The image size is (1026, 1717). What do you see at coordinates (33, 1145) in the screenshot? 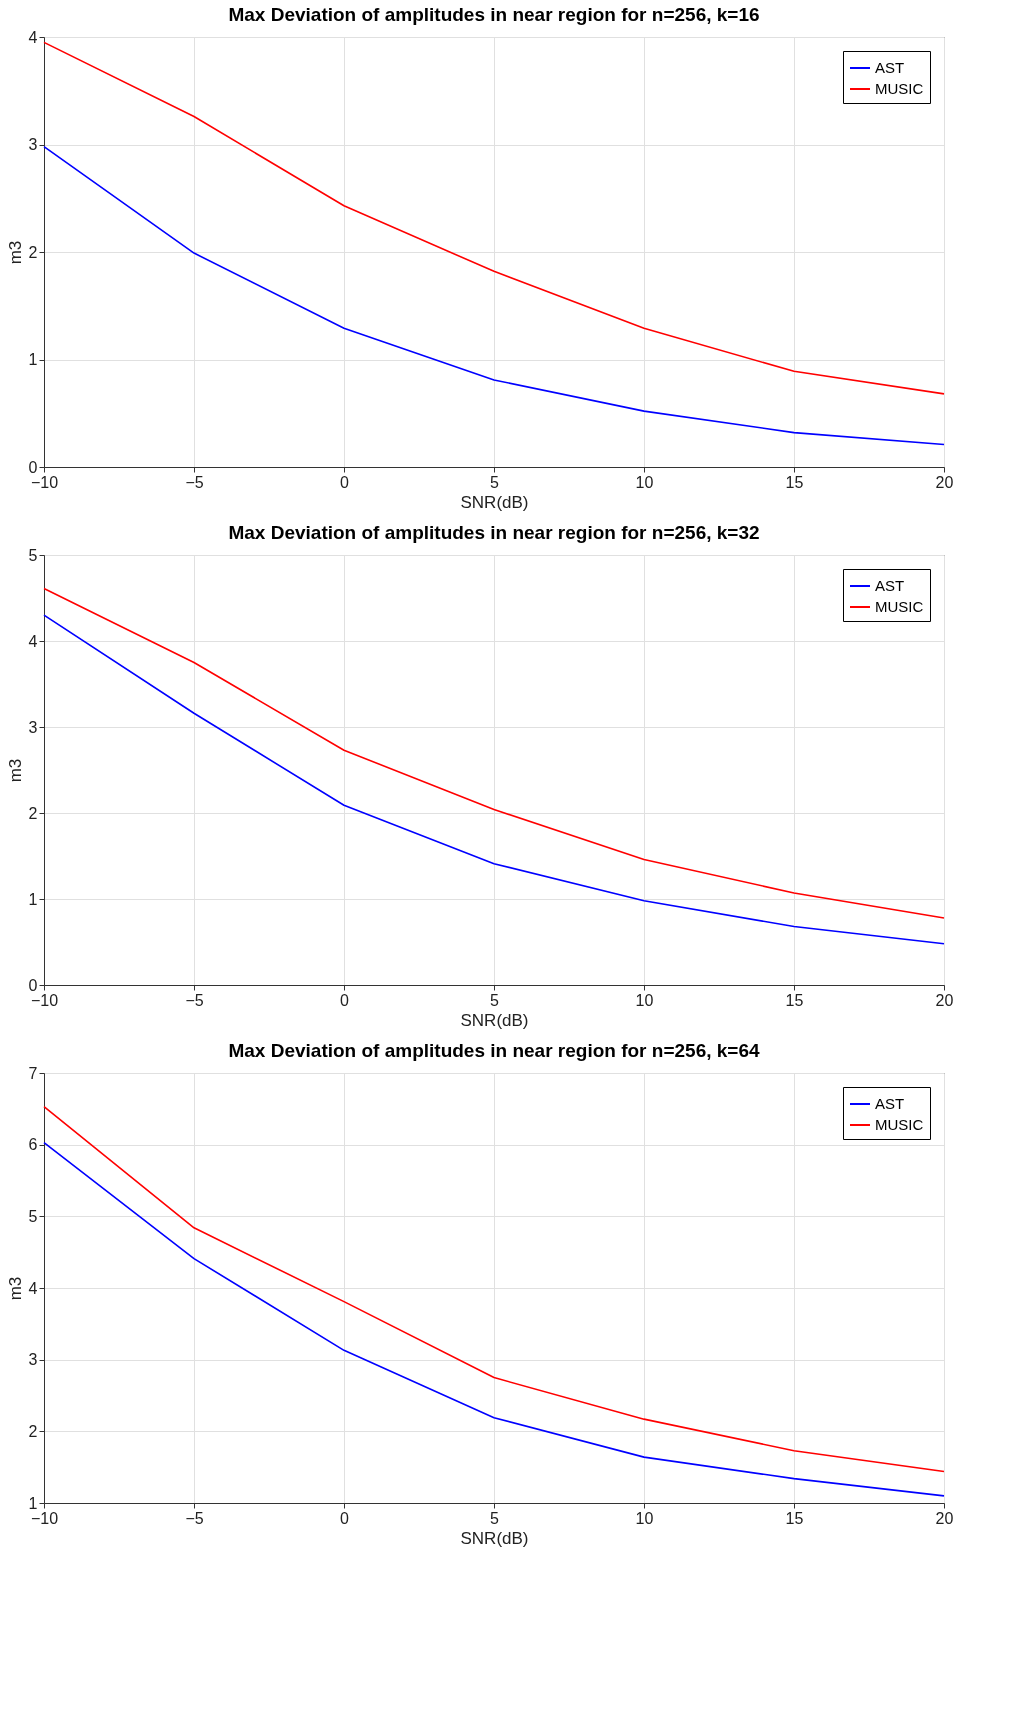
I see `y-tick-label: 6` at bounding box center [33, 1145].